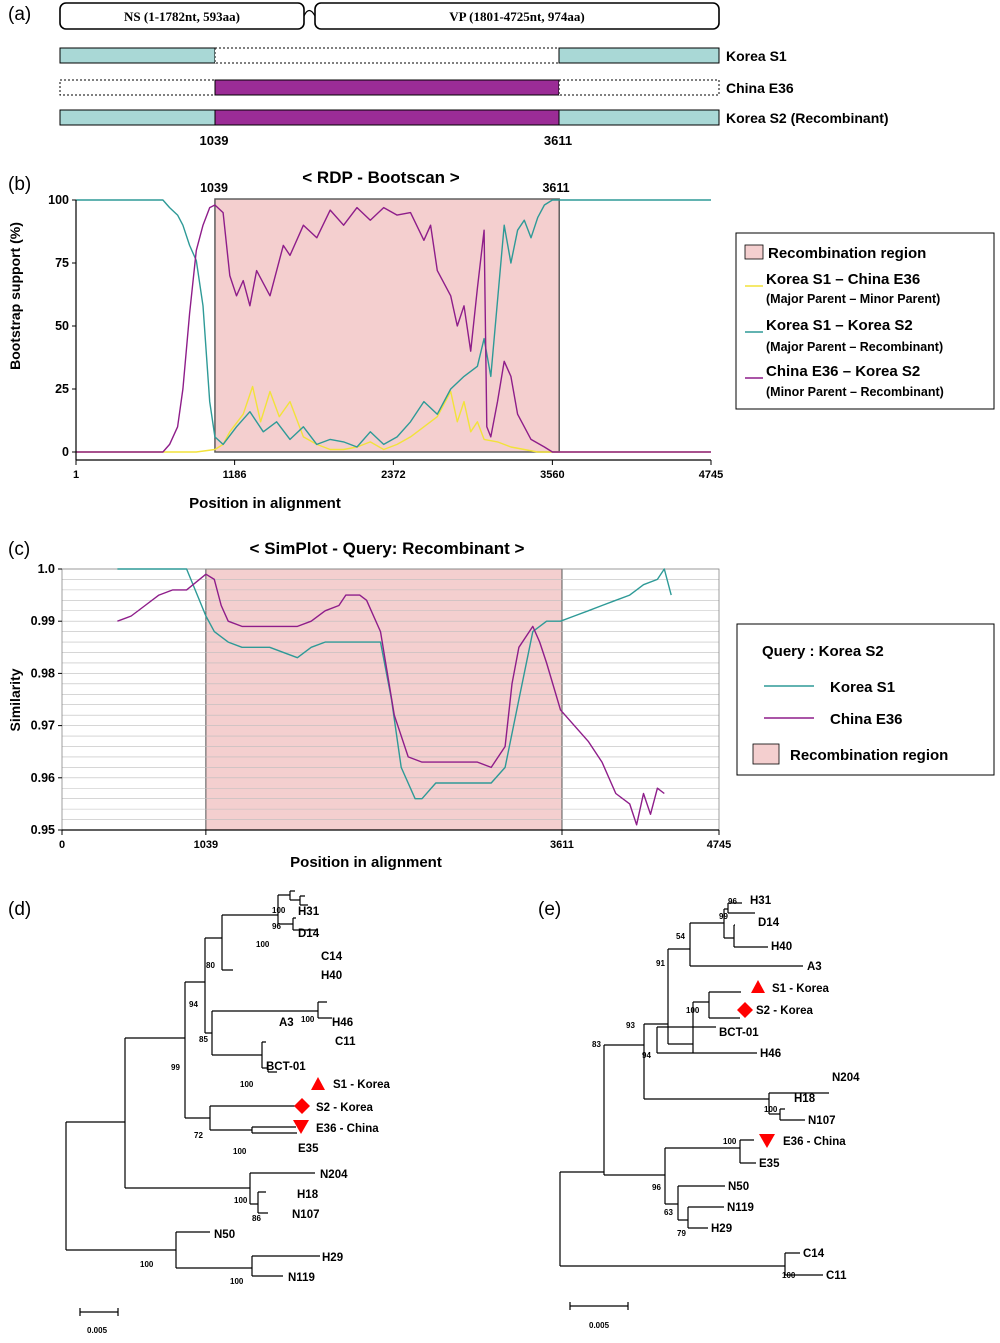 This screenshot has width=1000, height=1343. What do you see at coordinates (805, 1099) in the screenshot?
I see `tree-tip: H18` at bounding box center [805, 1099].